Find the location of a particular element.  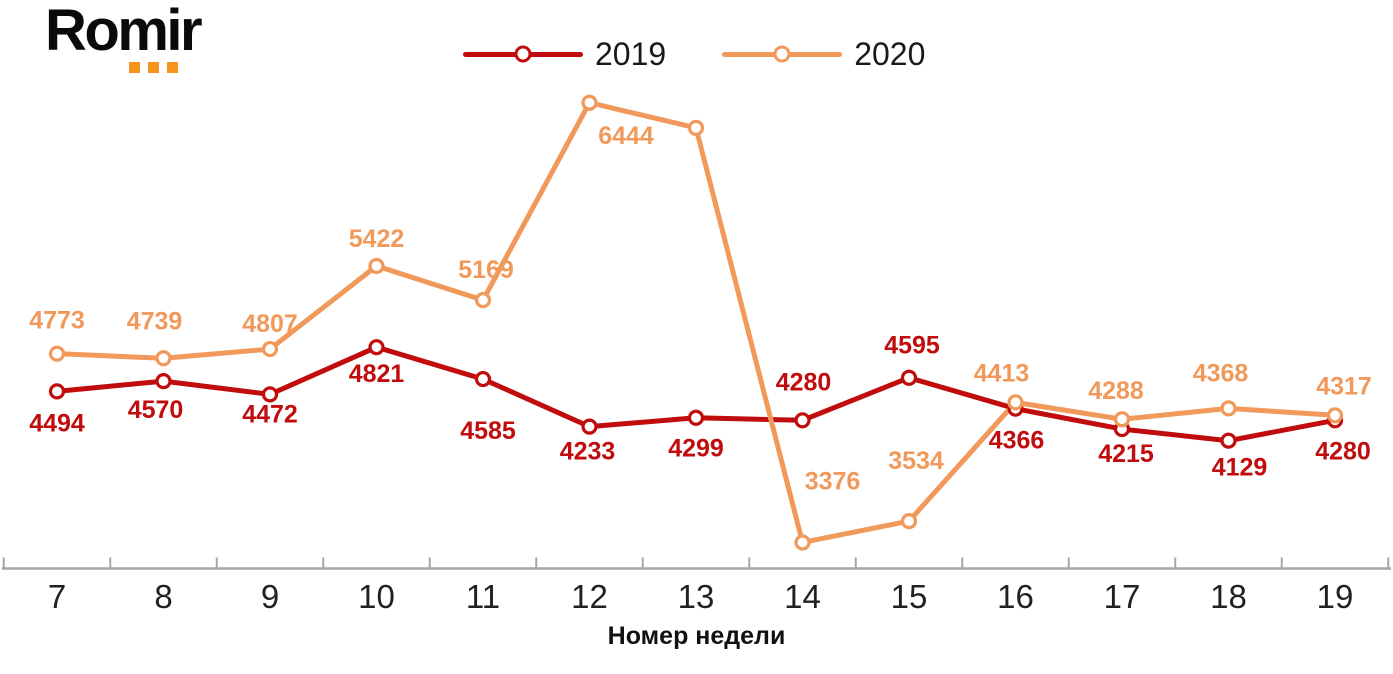

x-tick-label-19: 19 is located at coordinates (1335, 596).